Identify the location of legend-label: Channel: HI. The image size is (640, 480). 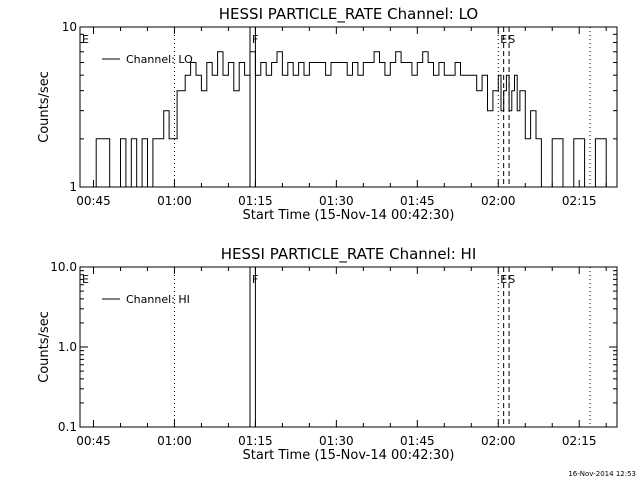
(158, 299).